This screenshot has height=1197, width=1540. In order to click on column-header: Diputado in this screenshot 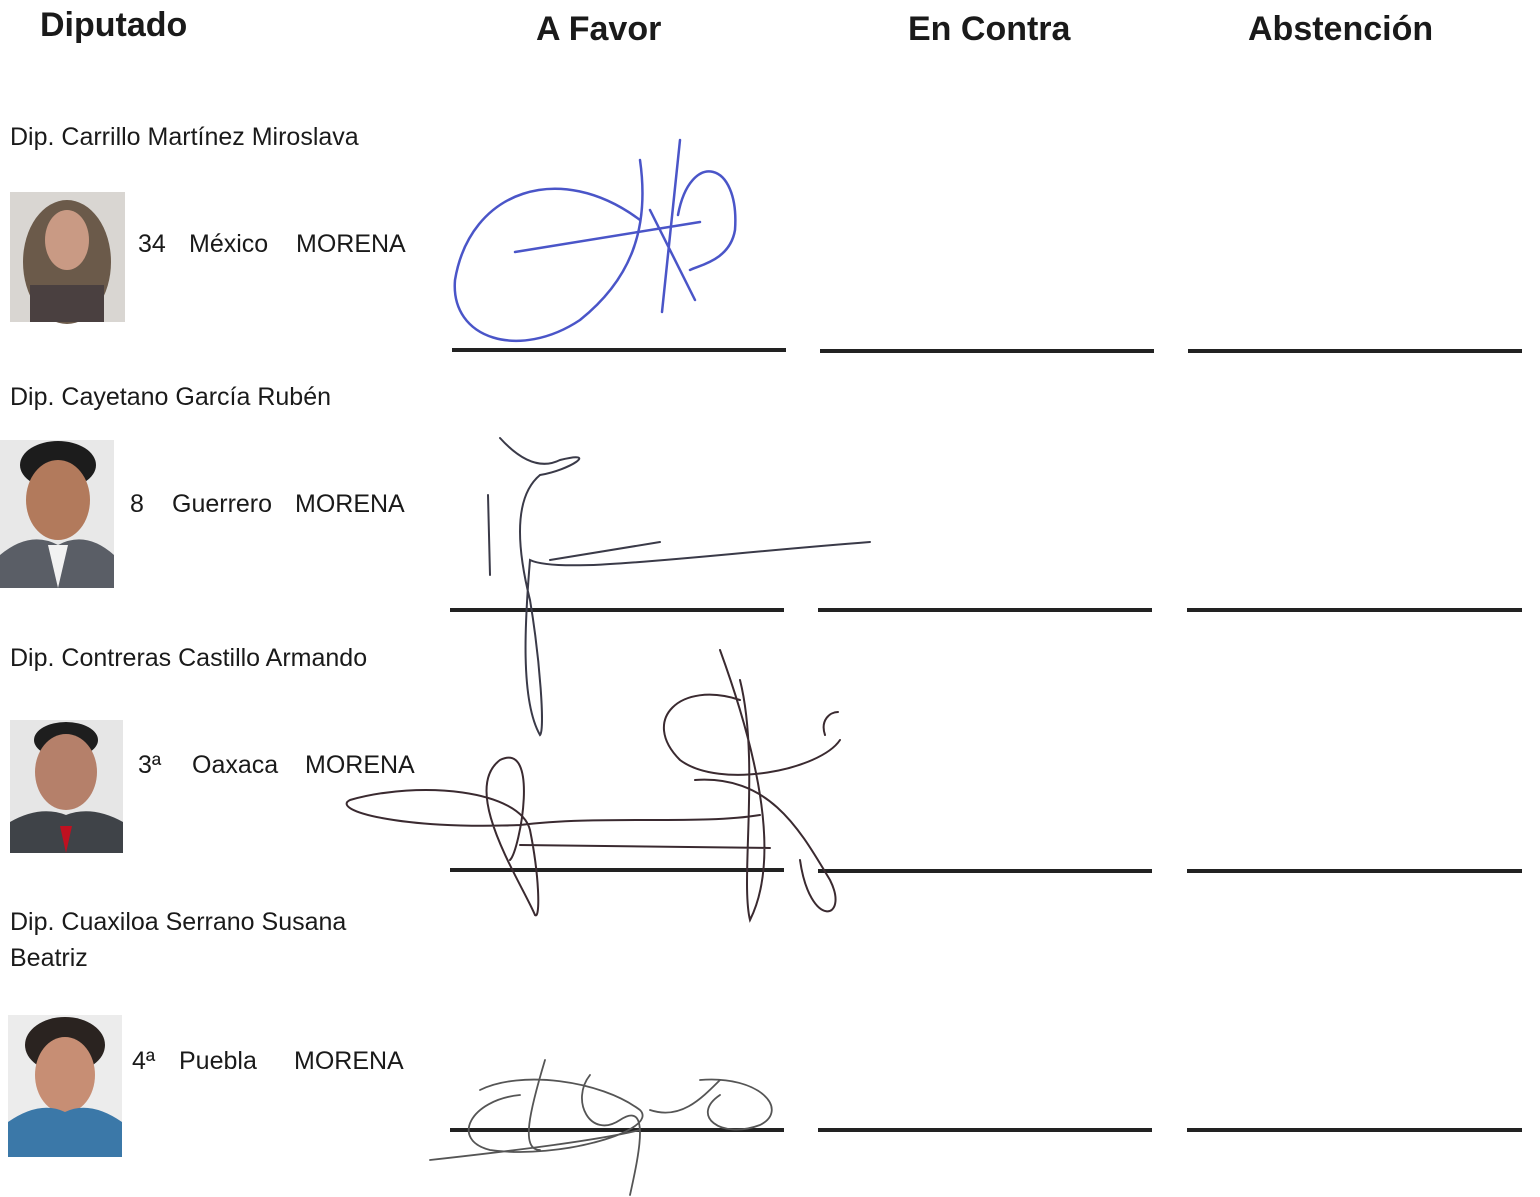, I will do `click(114, 25)`.